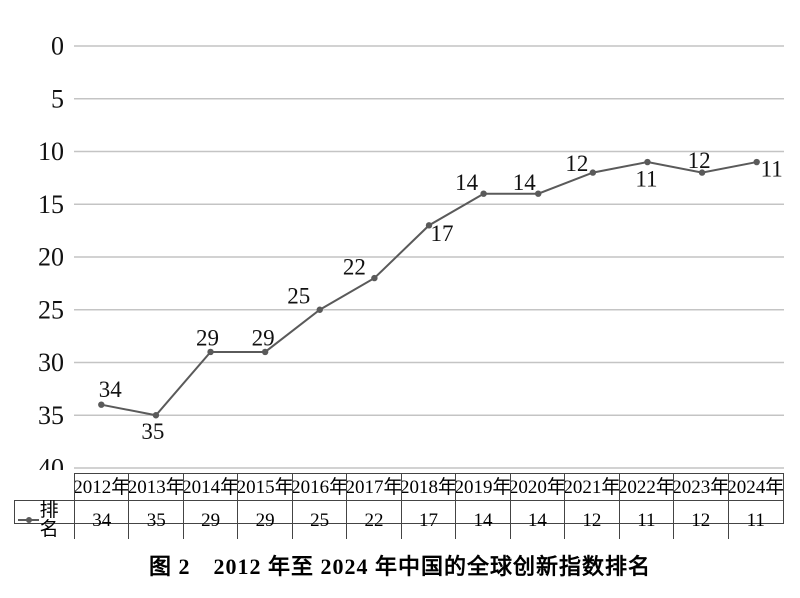 Image resolution: width=800 pixels, height=598 pixels. Describe the element at coordinates (51, 204) in the screenshot. I see `y-axis-tick-label: 15` at that location.